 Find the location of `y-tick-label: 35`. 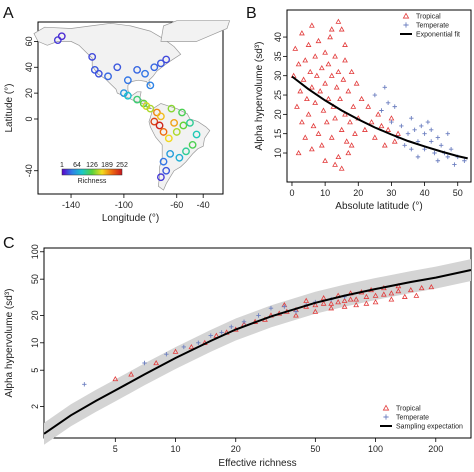

y-tick-label: 35 is located at coordinates (278, 56).